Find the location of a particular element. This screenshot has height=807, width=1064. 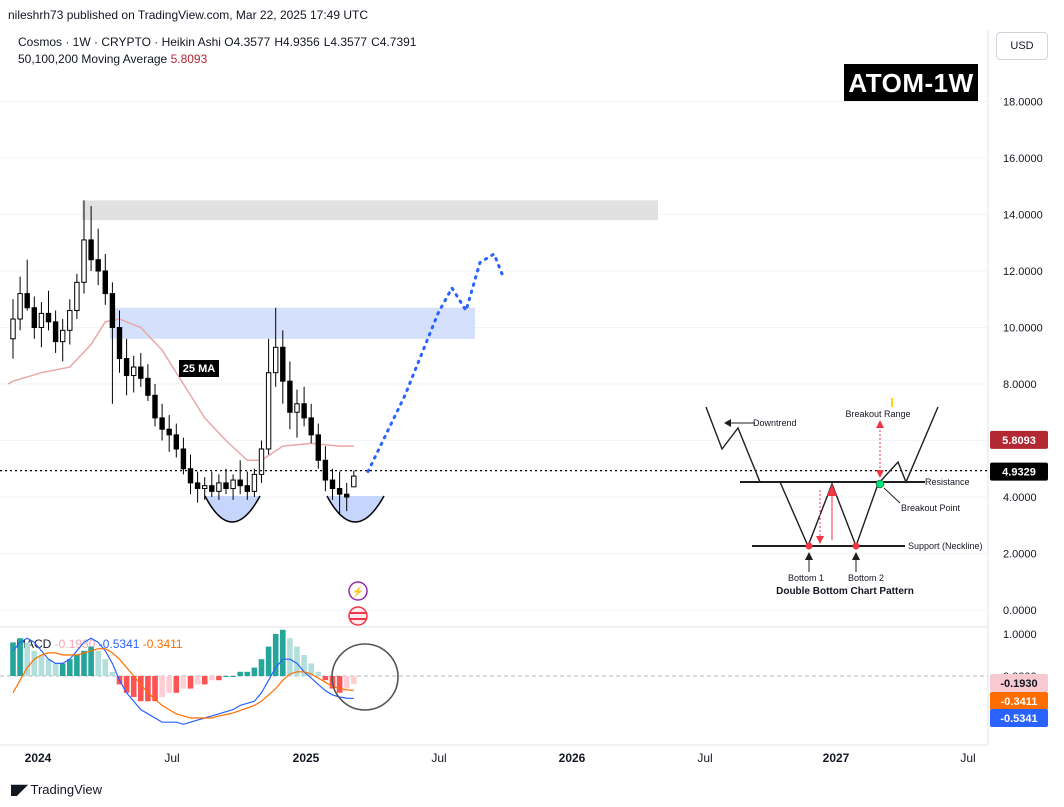

lightning-icon is located at coordinates (358, 591).